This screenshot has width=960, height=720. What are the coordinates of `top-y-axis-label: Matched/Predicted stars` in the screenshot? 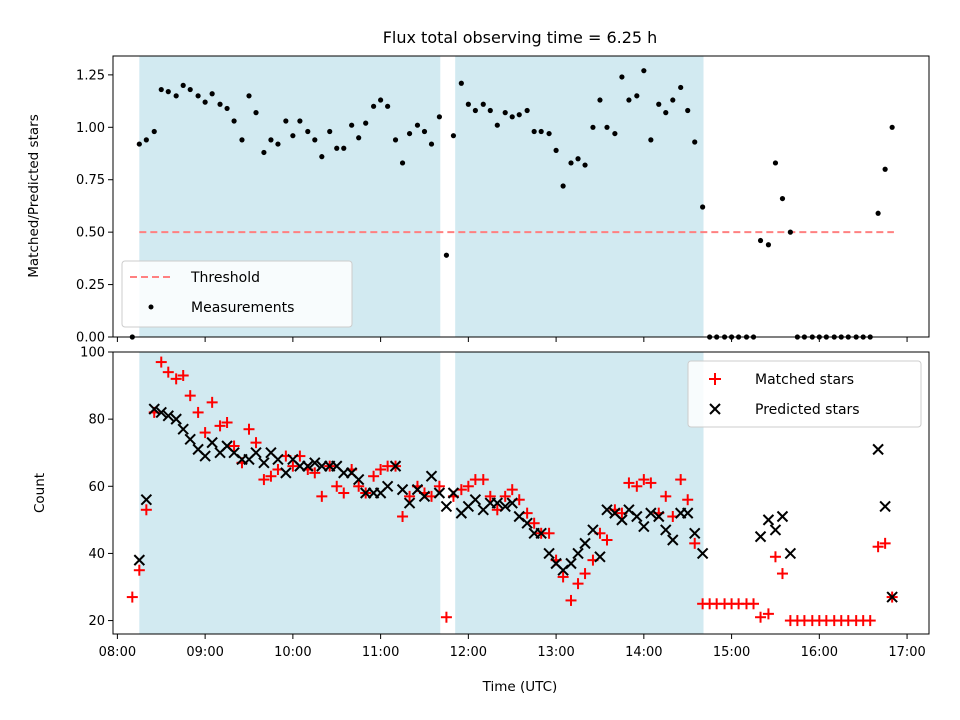 It's located at (34, 195).